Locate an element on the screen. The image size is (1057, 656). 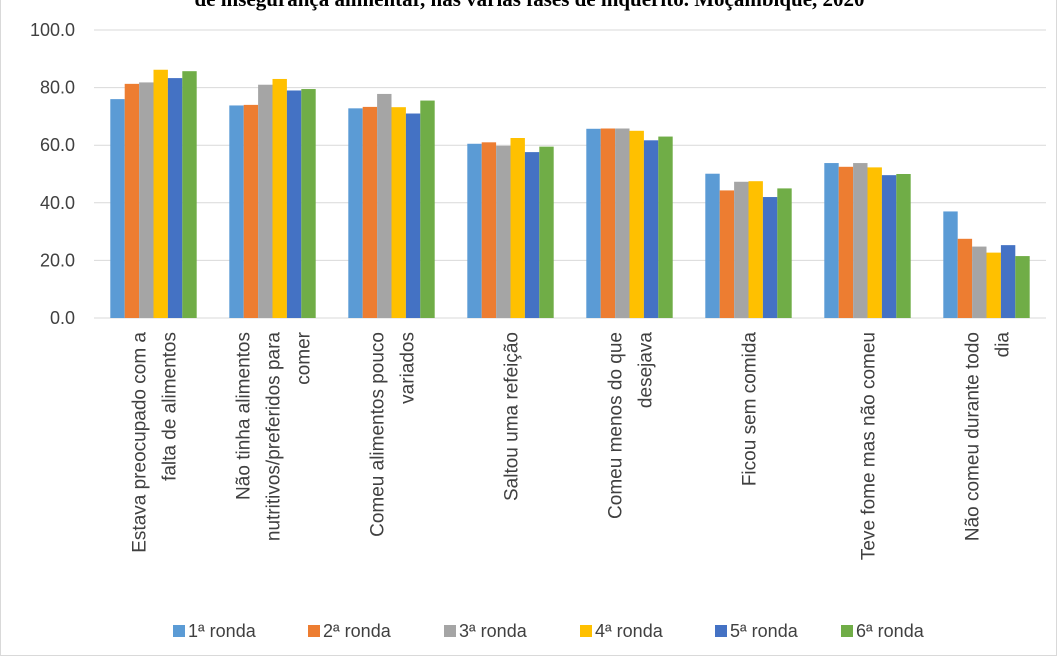
x-tick-label: Comeu menos do que is located at coordinates (616, 425).